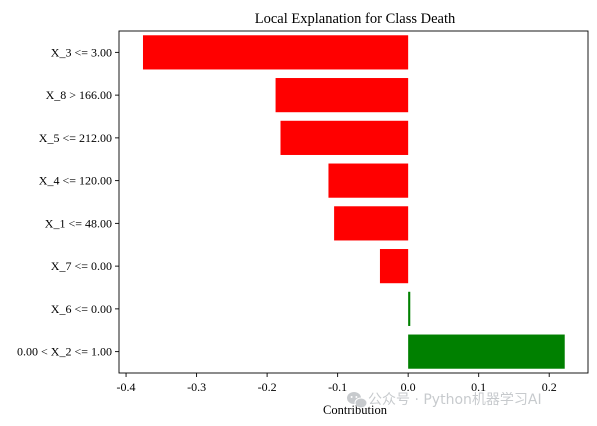  I want to click on wechat-icon, so click(357, 400).